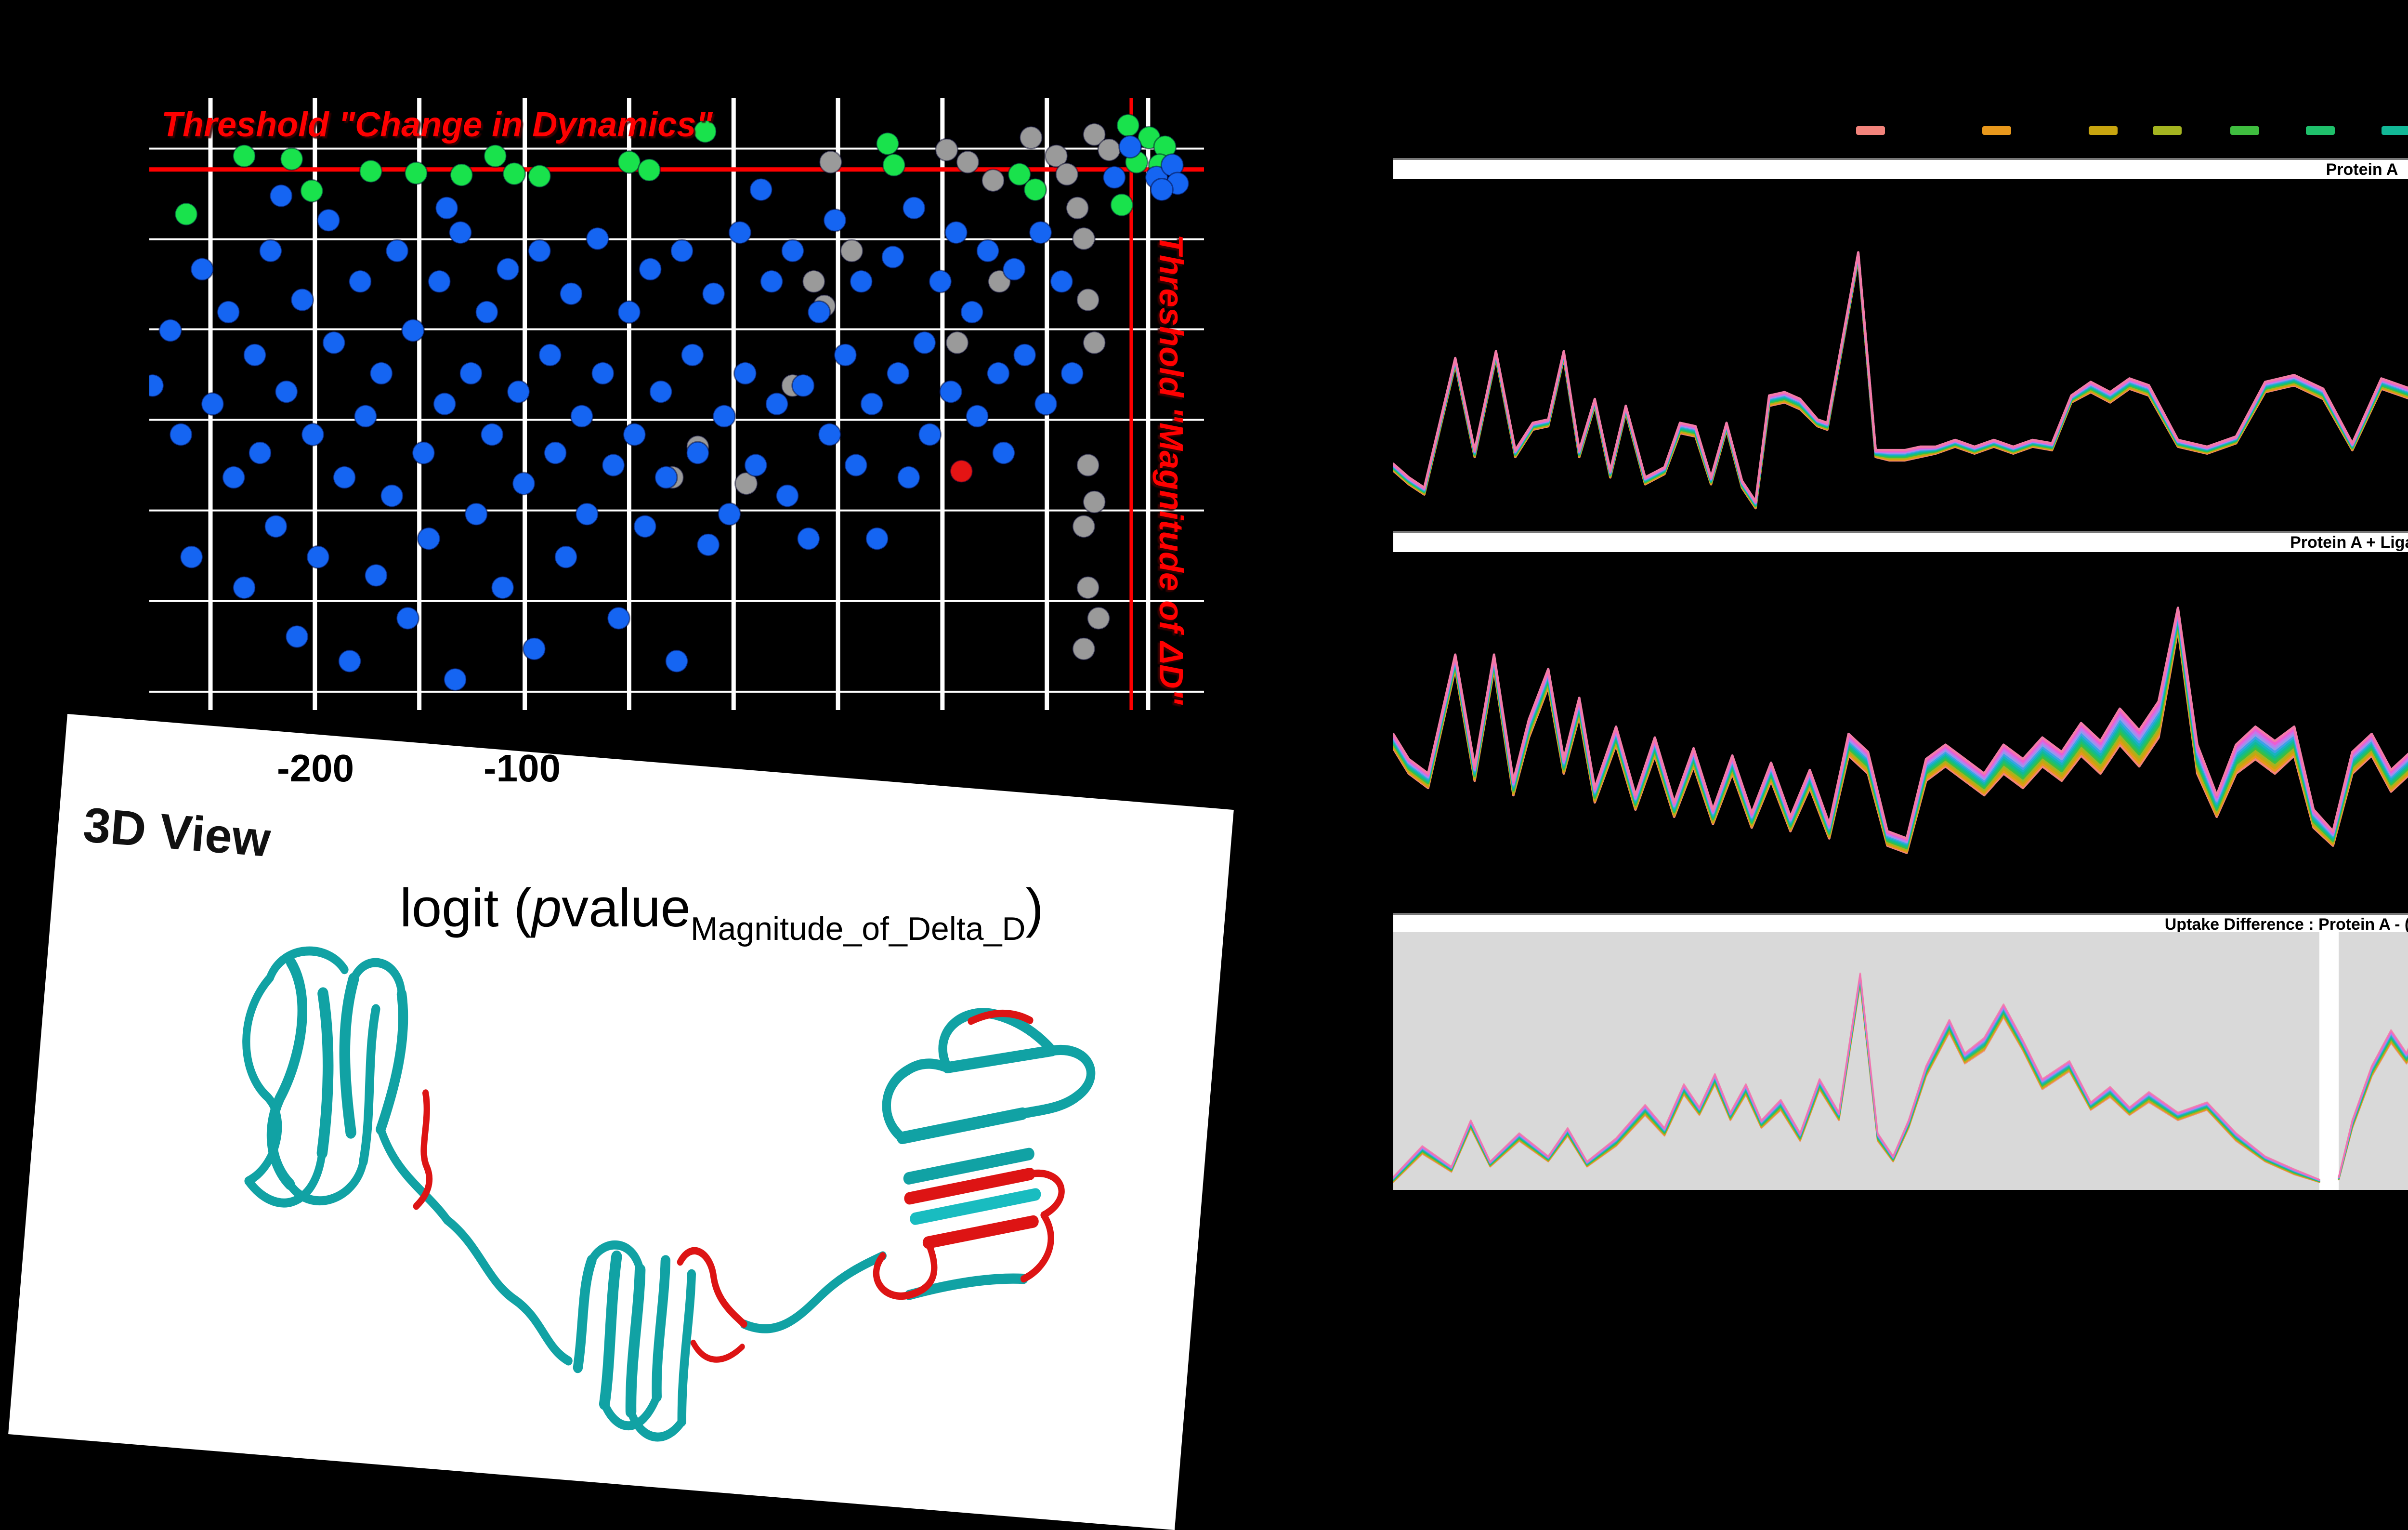 The image size is (2408, 1530). I want to click on chart1-title: Protein A, so click(2362, 169).